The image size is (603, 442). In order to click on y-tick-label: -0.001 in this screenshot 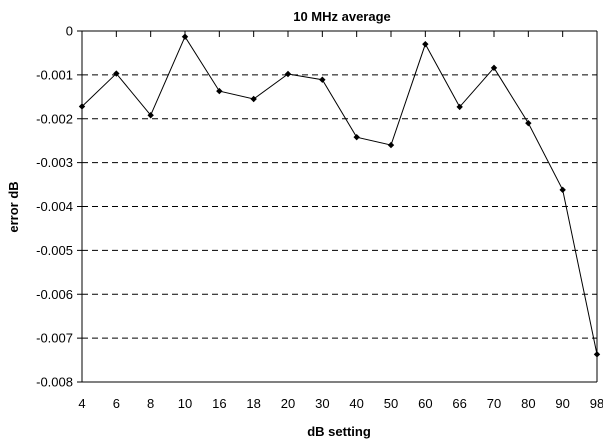, I will do `click(54, 74)`.